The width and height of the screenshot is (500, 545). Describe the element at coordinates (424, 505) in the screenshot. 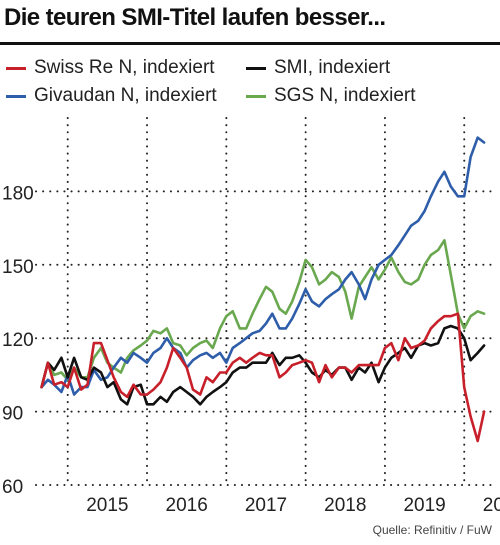

I see `x-tick-label-2019: 2019` at that location.